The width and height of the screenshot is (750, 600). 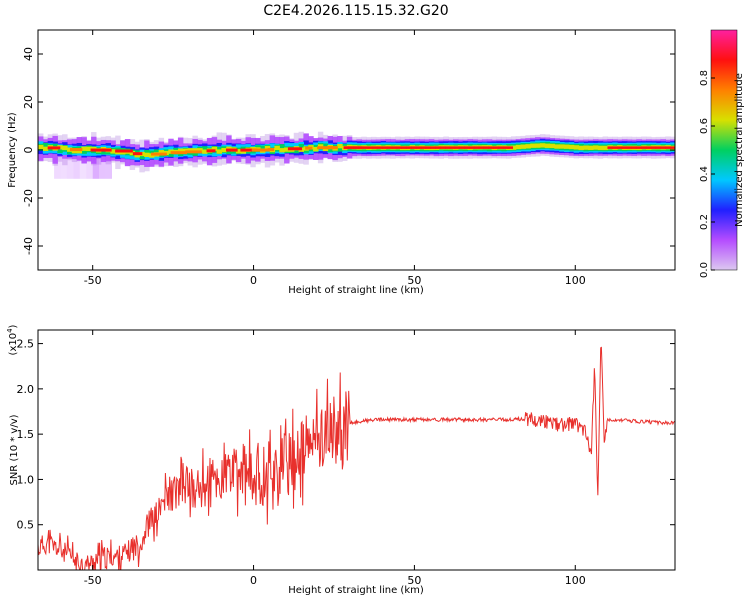 What do you see at coordinates (253, 280) in the screenshot?
I see `x-tick-label: 0` at bounding box center [253, 280].